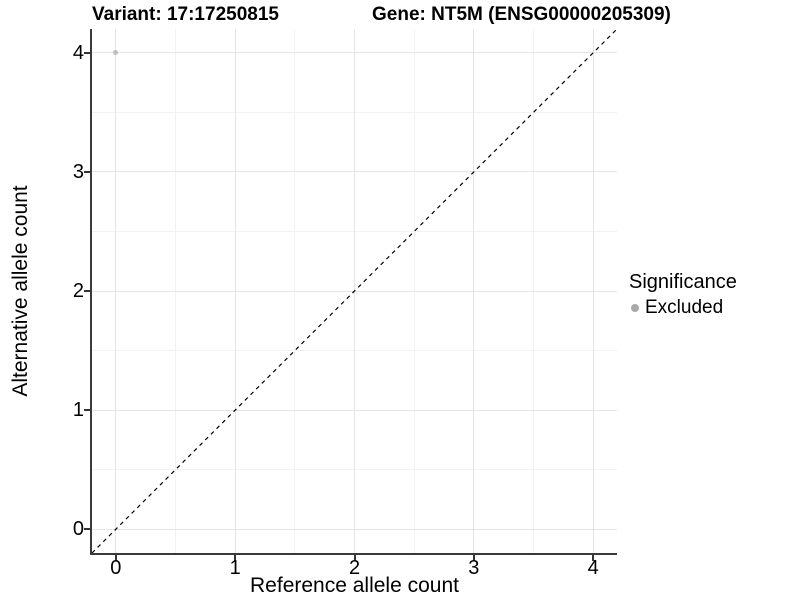 The image size is (800, 600). What do you see at coordinates (235, 568) in the screenshot?
I see `x-tick-label: 1` at bounding box center [235, 568].